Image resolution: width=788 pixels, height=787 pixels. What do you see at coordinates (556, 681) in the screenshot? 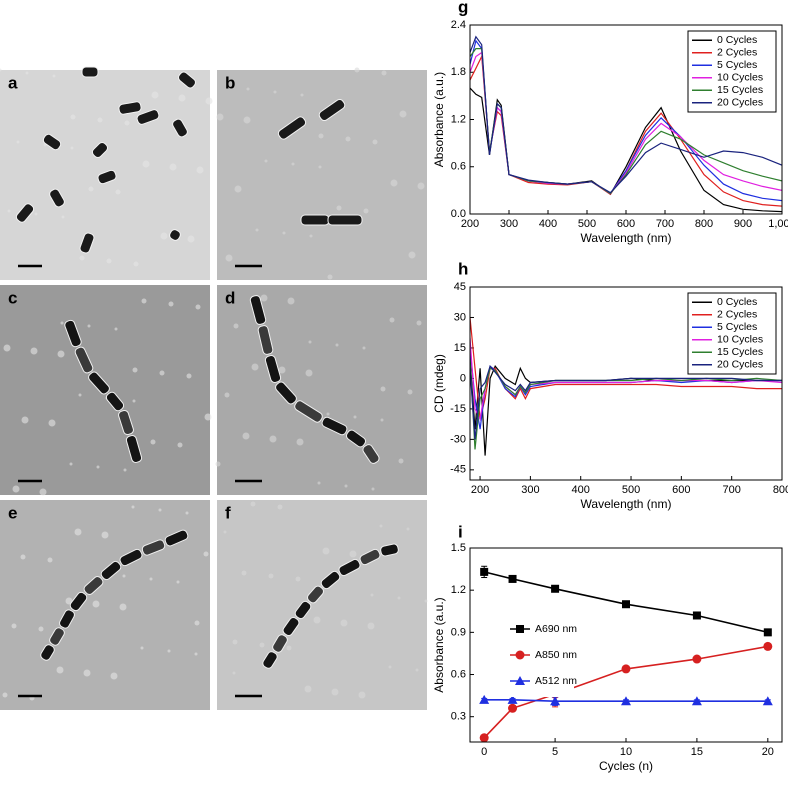
I see `legend-label: A512 nm` at bounding box center [556, 681].